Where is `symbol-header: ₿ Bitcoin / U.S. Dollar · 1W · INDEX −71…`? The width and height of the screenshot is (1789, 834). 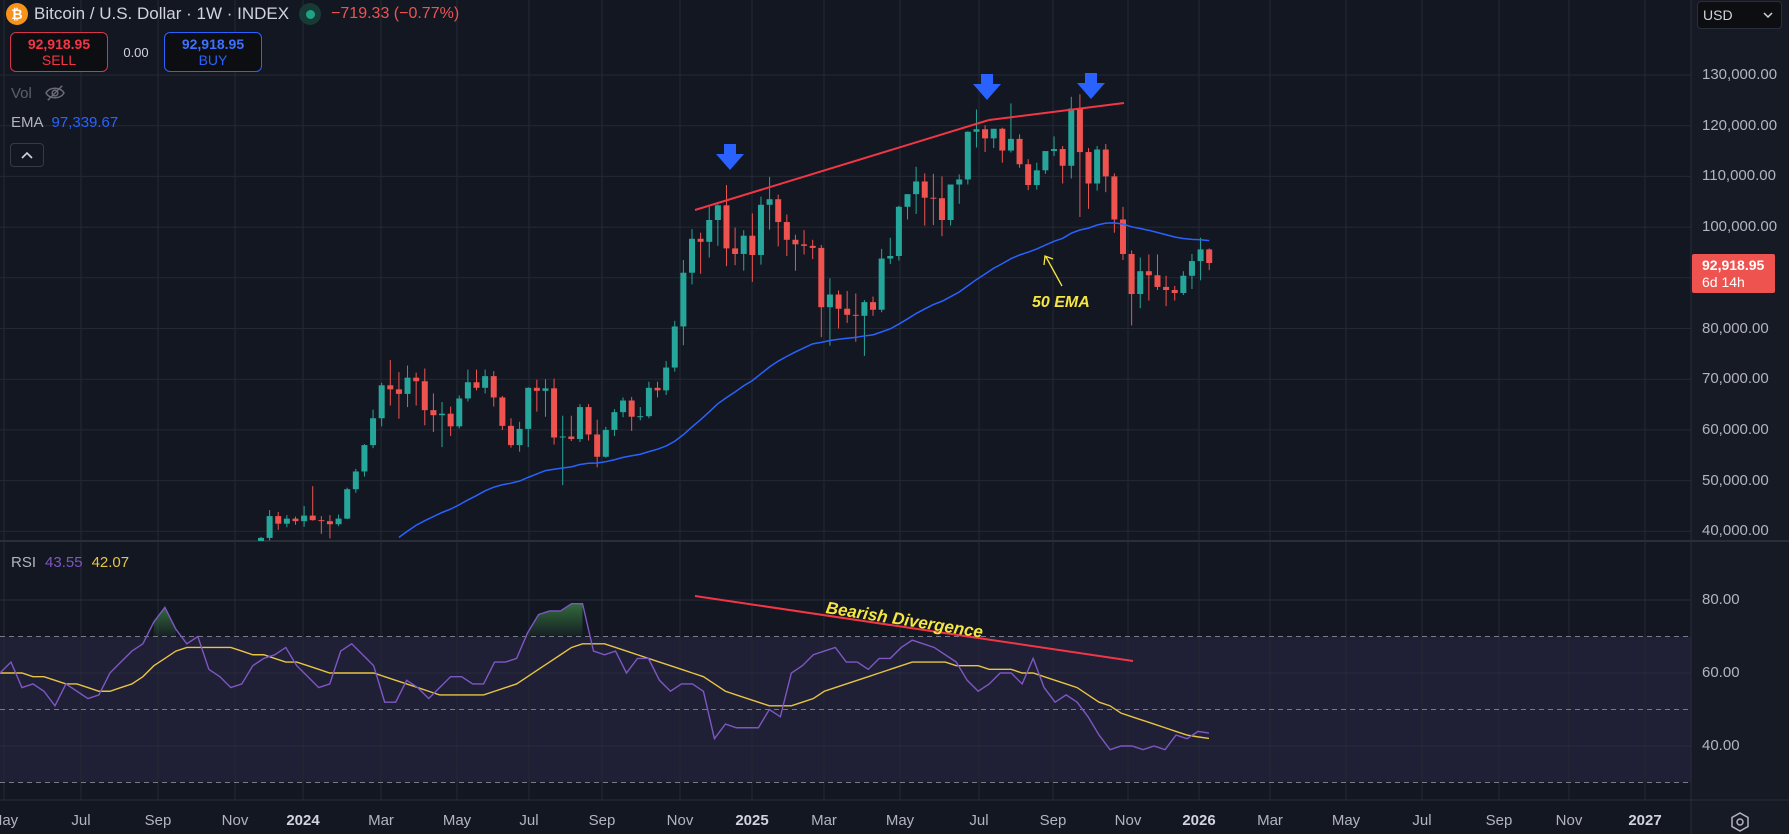 symbol-header: ₿ Bitcoin / U.S. Dollar · 1W · INDEX −71… is located at coordinates (232, 14).